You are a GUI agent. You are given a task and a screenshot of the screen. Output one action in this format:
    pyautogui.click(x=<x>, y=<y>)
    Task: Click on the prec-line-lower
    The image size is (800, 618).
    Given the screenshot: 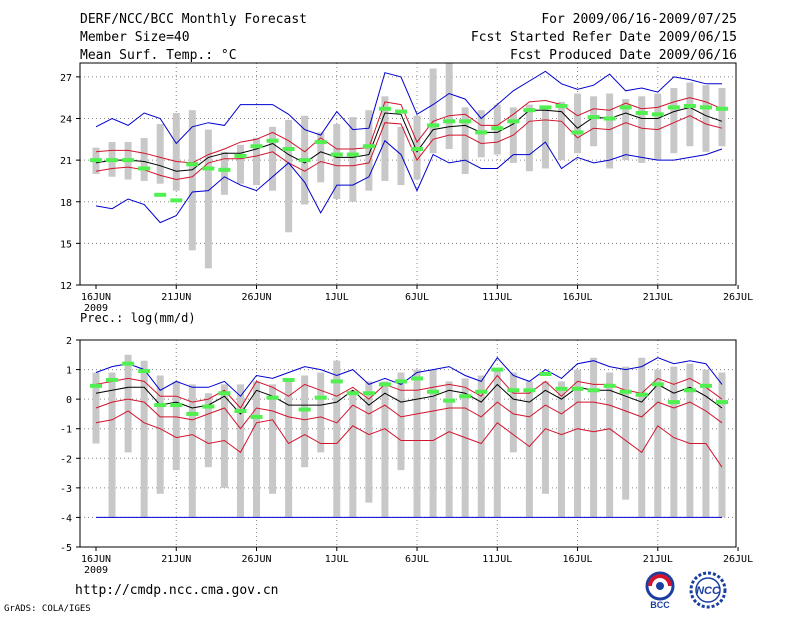 What is the action you would take?
    pyautogui.click(x=409, y=414)
    